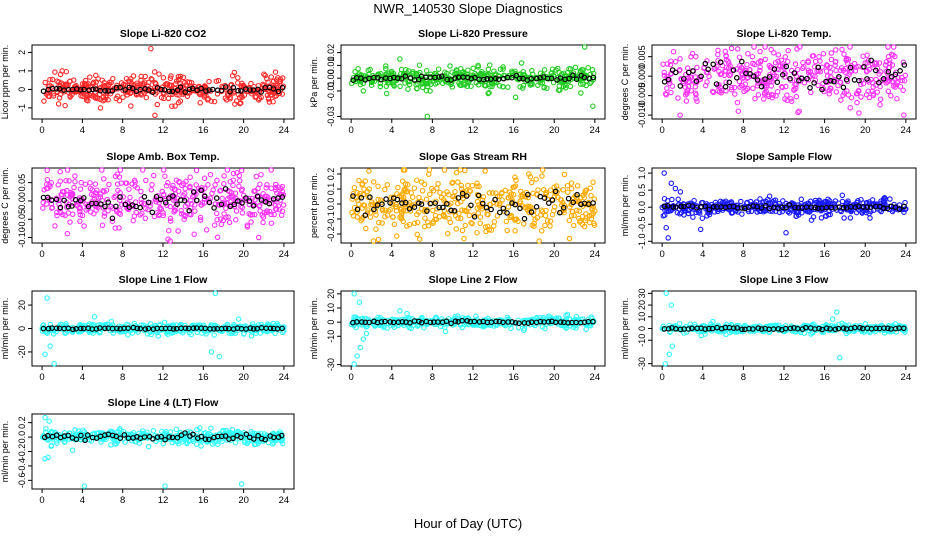 The image size is (936, 545). What do you see at coordinates (351, 130) in the screenshot?
I see `x-tick-label: 0` at bounding box center [351, 130].